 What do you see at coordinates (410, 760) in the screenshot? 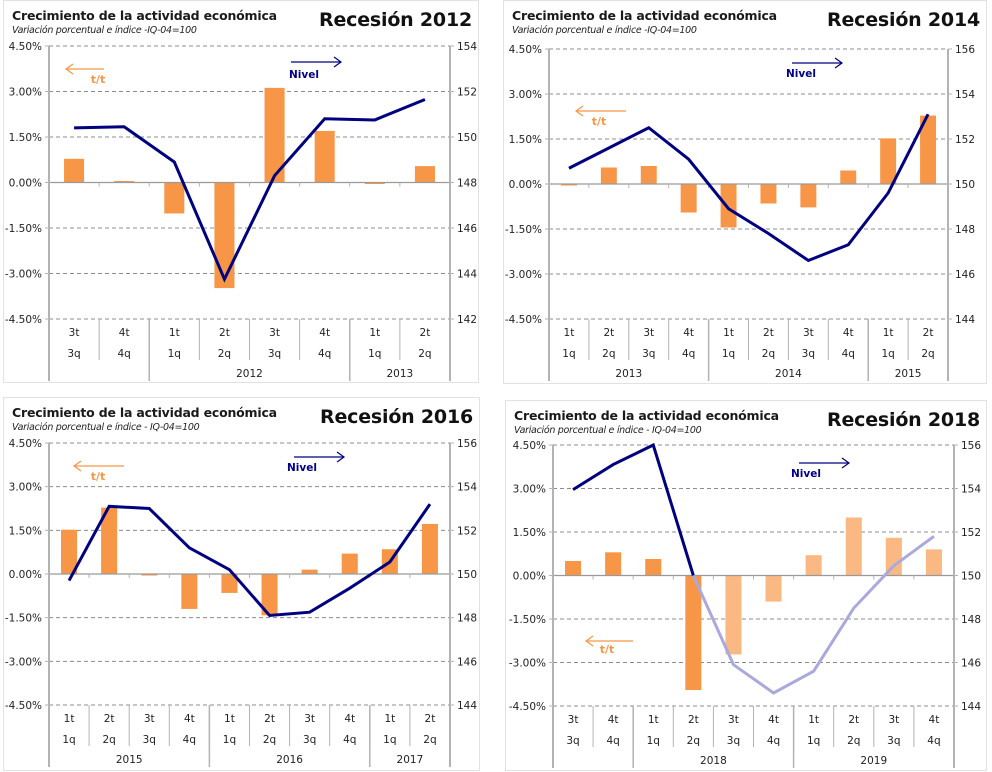
I see `year-label: 2017` at bounding box center [410, 760].